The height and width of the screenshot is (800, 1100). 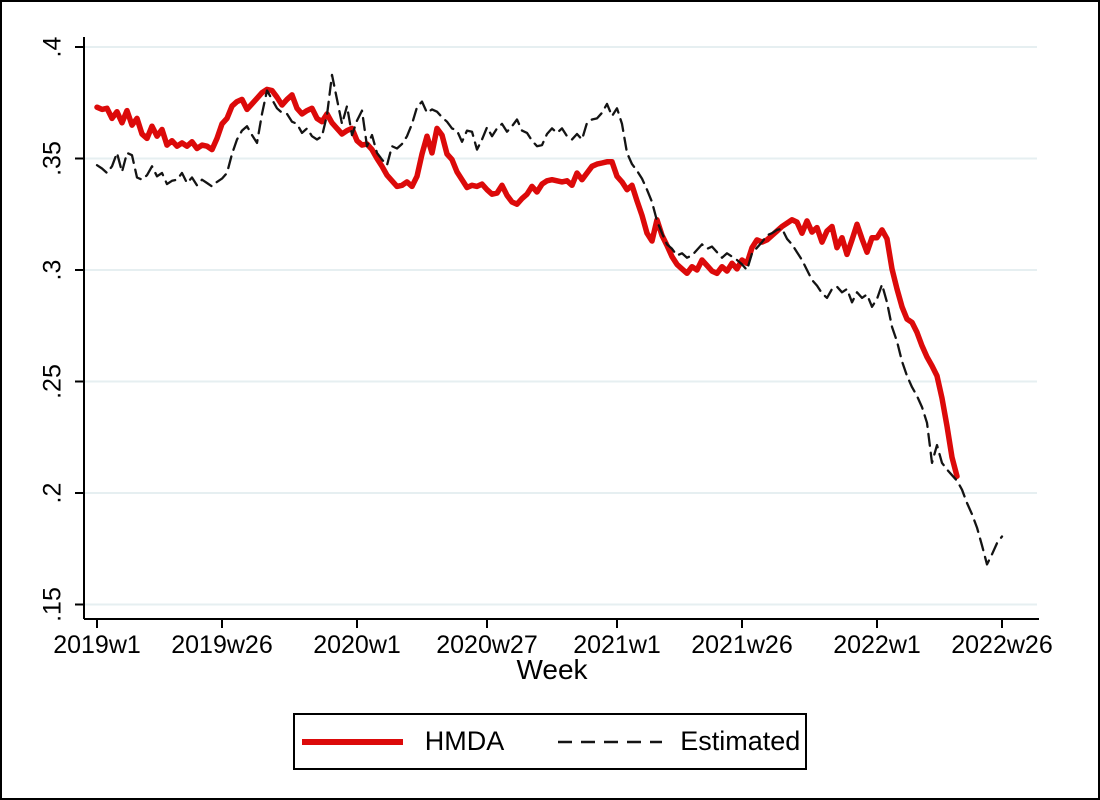 What do you see at coordinates (877, 645) in the screenshot?
I see `x-tick-label: 2022w1` at bounding box center [877, 645].